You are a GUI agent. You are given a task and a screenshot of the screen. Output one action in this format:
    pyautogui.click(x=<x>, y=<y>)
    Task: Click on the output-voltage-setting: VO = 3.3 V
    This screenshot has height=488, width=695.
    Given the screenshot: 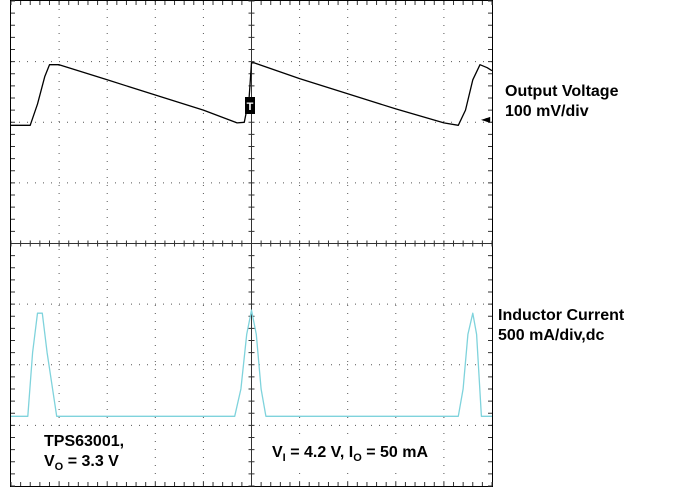 What is the action you would take?
    pyautogui.click(x=84, y=464)
    